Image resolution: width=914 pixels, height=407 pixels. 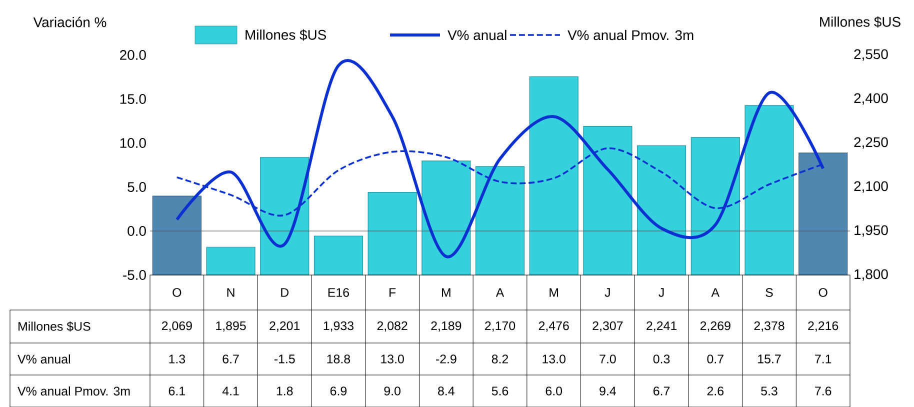 What do you see at coordinates (133, 99) in the screenshot?
I see `y-tick-label: 15.0` at bounding box center [133, 99].